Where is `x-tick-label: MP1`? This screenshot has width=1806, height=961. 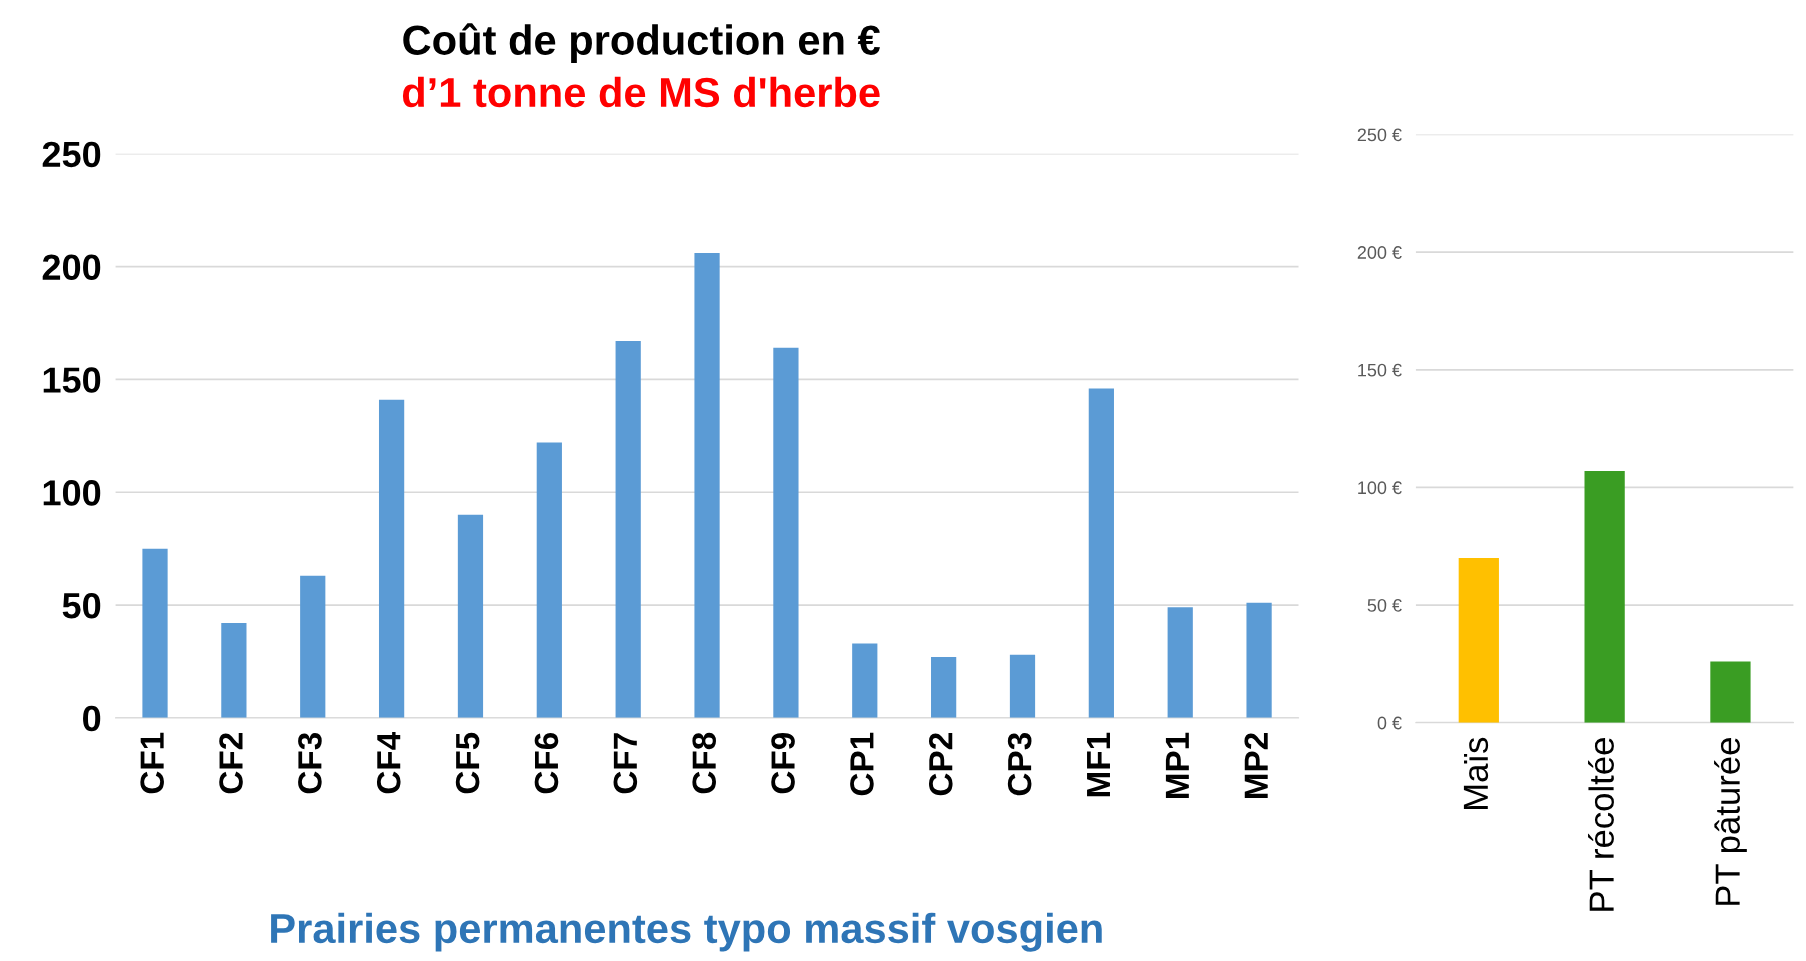
x-tick-label: MP1 is located at coordinates (1177, 765).